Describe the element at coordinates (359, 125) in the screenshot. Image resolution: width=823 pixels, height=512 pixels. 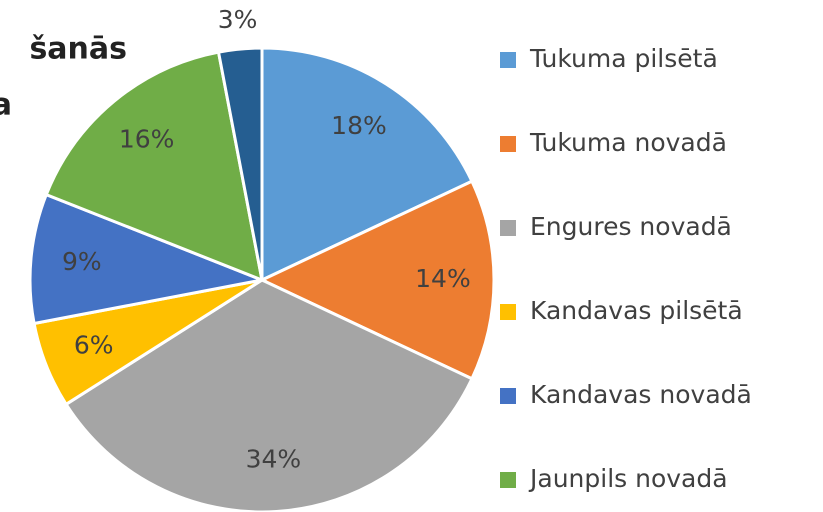
I see `data-label: 18%` at that location.